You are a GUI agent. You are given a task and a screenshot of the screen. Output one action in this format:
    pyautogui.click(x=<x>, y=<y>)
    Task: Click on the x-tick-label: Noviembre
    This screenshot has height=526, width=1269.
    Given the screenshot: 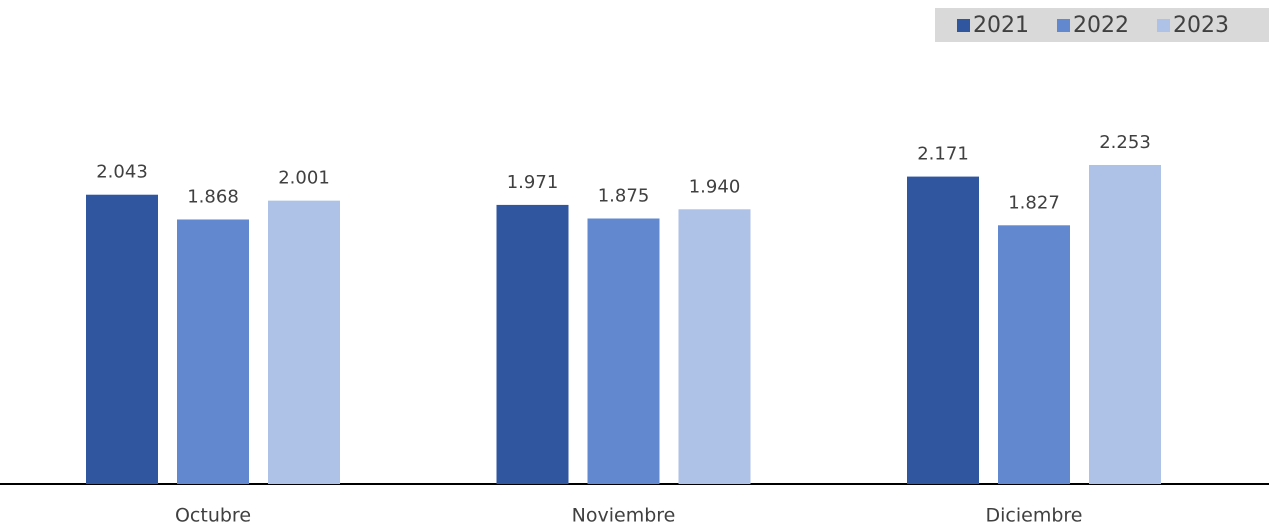 What is the action you would take?
    pyautogui.click(x=624, y=515)
    